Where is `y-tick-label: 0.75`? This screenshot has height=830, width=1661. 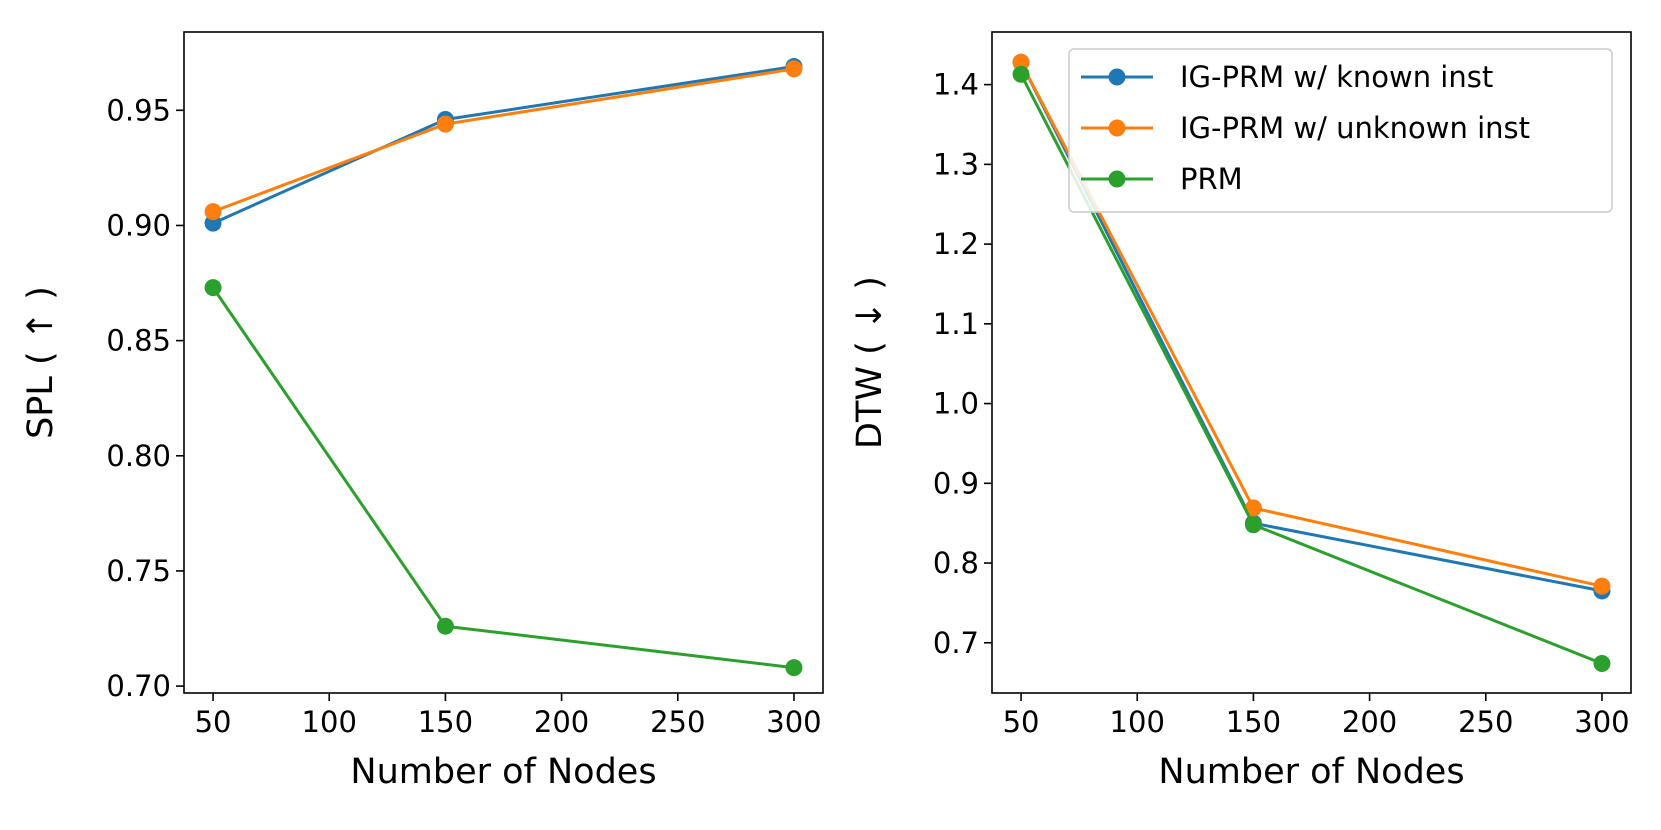 y-tick-label: 0.75 is located at coordinates (138, 571).